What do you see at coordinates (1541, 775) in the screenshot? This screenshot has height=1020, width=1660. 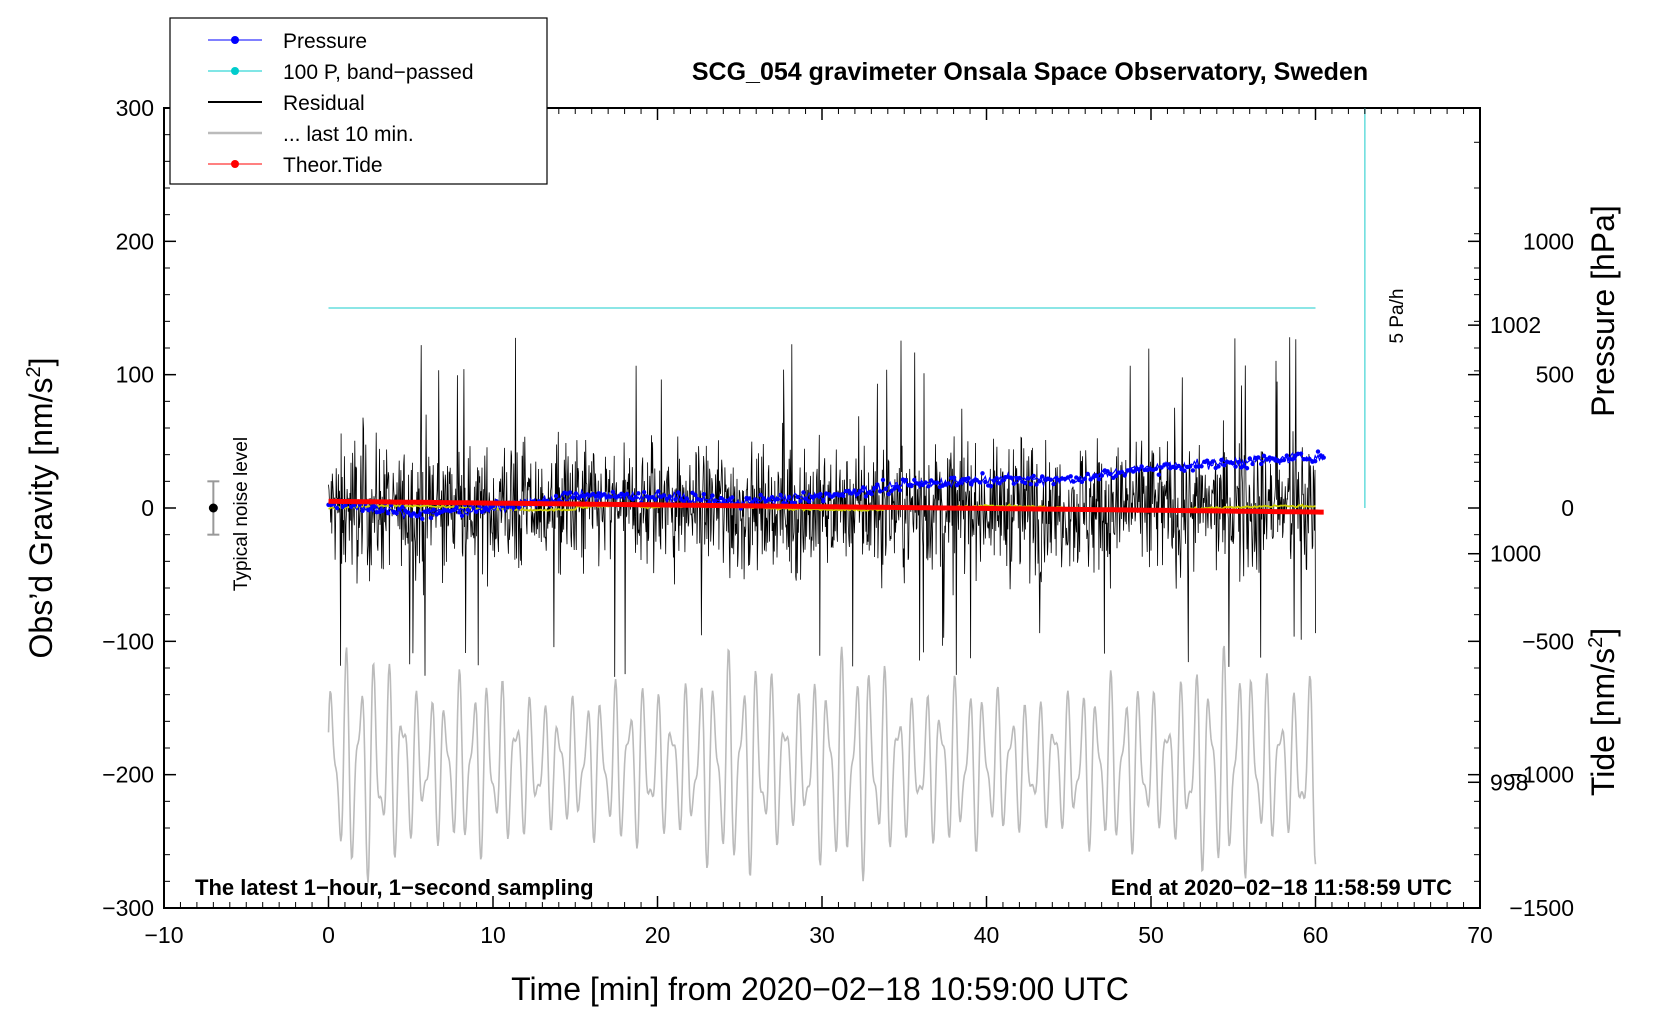 I see `y-tide-tick-label: −1000` at bounding box center [1541, 775].